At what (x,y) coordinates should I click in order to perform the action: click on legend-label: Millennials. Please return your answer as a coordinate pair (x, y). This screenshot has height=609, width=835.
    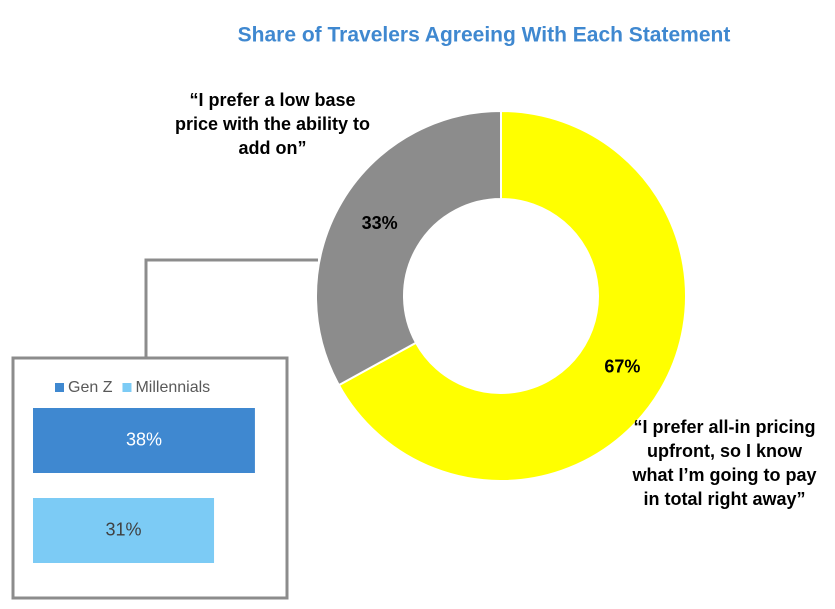
    Looking at the image, I should click on (172, 387).